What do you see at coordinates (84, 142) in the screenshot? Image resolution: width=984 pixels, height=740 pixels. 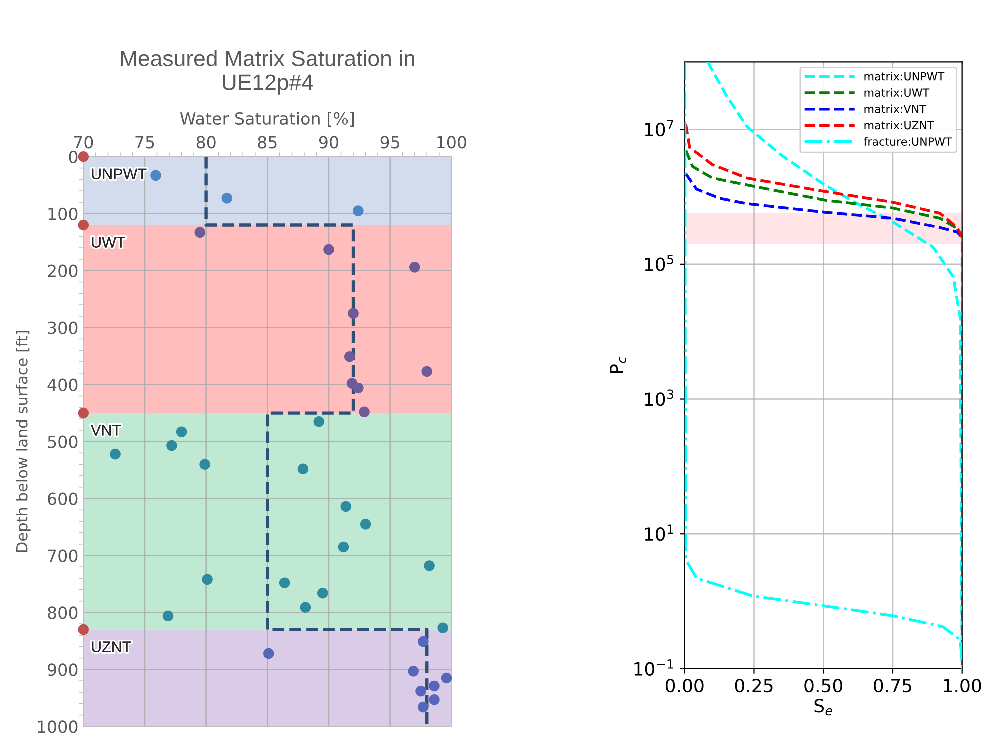 I see `x-tick-label: 70` at bounding box center [84, 142].